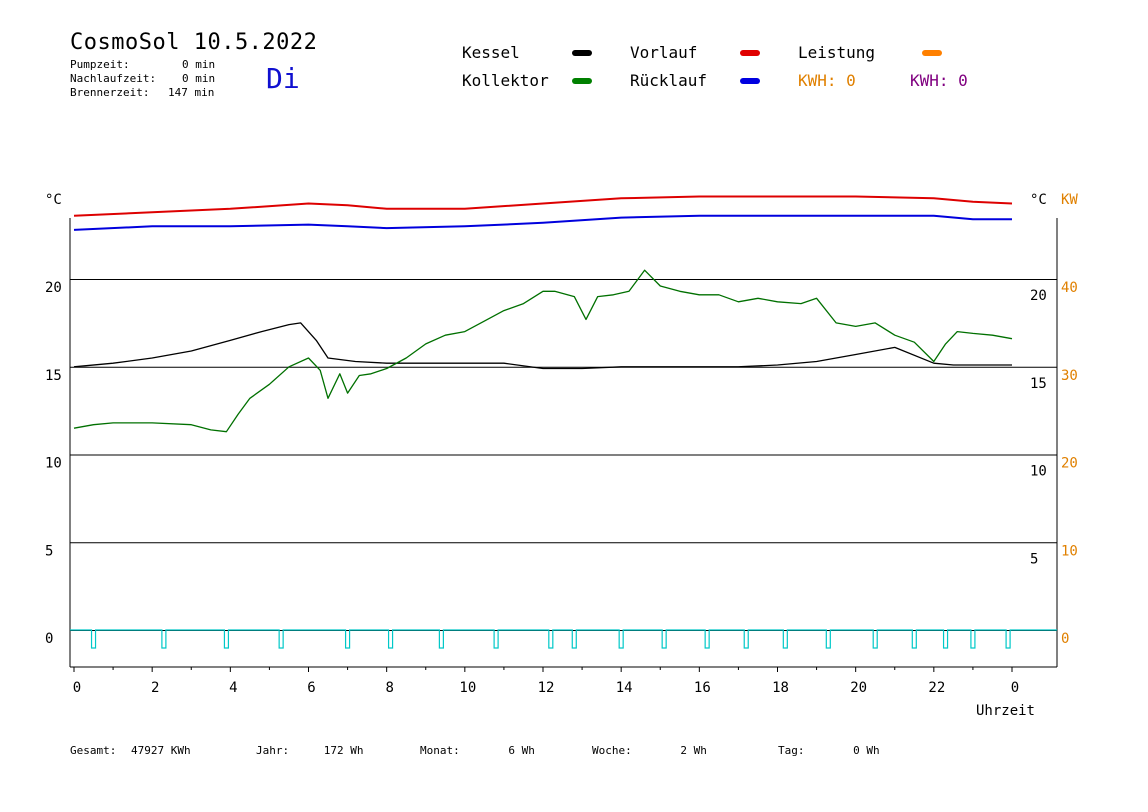  What do you see at coordinates (750, 53) in the screenshot?
I see `legend-vorlauf-swatch` at bounding box center [750, 53].